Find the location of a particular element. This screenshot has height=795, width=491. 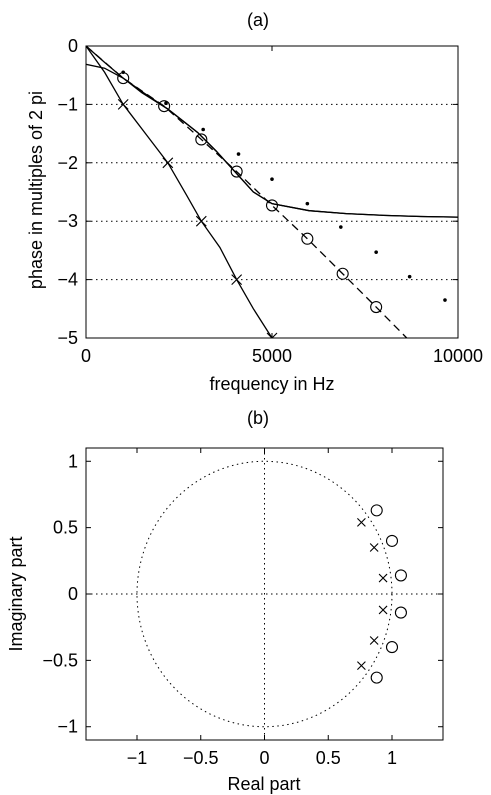

panel-b-title: (b) is located at coordinates (258, 418).